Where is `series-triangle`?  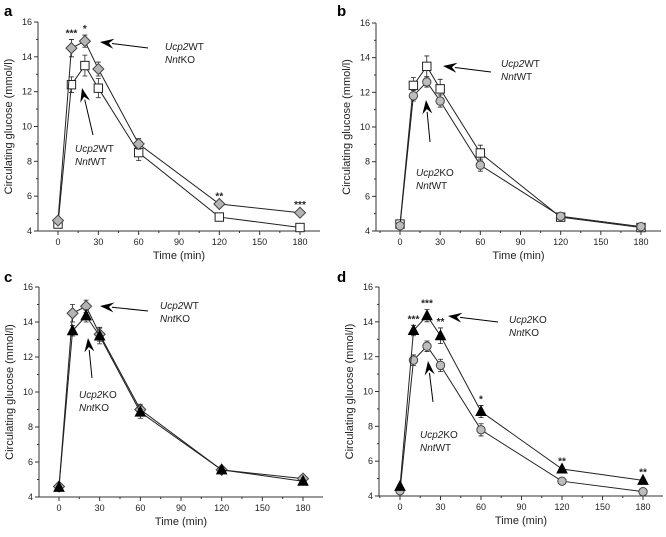
series-triangle is located at coordinates (181, 400).